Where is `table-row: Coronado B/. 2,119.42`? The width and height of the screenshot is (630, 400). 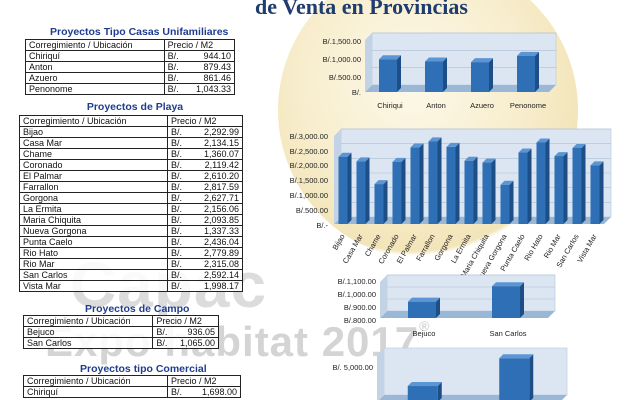
table-row: Coronado B/. 2,119.42 is located at coordinates (131, 165).